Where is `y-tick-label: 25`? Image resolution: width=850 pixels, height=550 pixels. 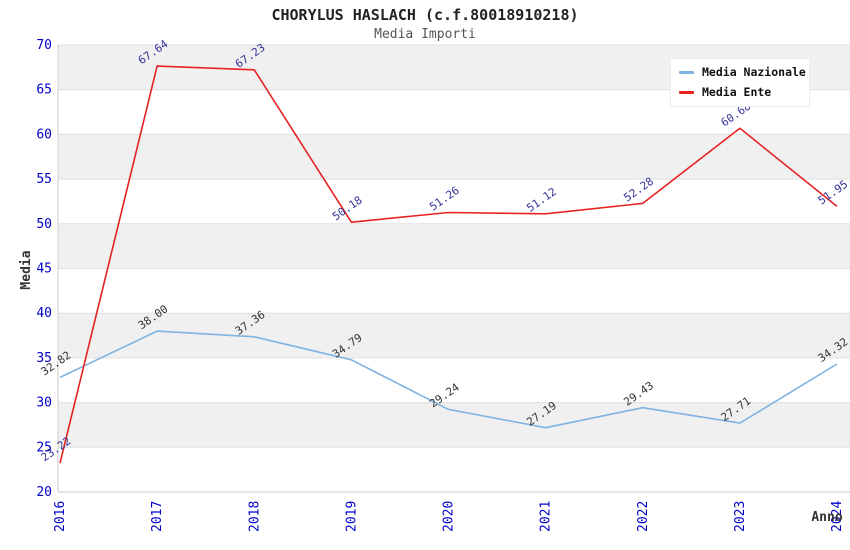 y-tick-label: 25 is located at coordinates (44, 447).